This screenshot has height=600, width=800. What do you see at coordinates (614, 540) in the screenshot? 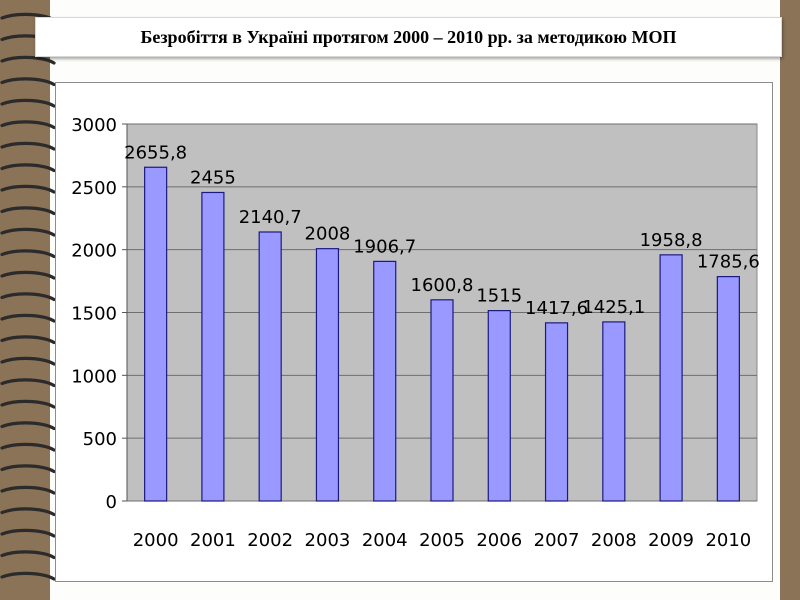
I see `x-tick-label: 2008` at bounding box center [614, 540].